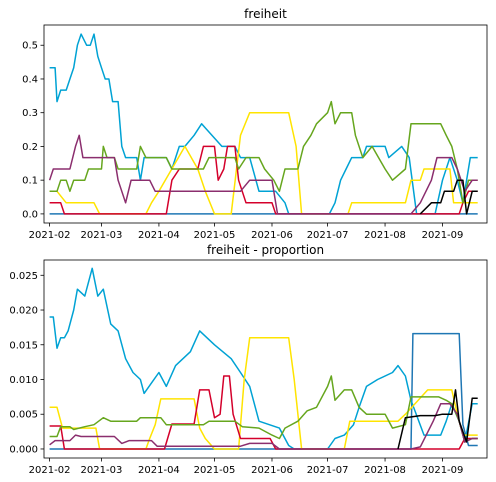 This screenshot has height=482, width=496. Describe the element at coordinates (272, 235) in the screenshot. I see `chart-top-x-tick-label-4: 2021-06` at that location.